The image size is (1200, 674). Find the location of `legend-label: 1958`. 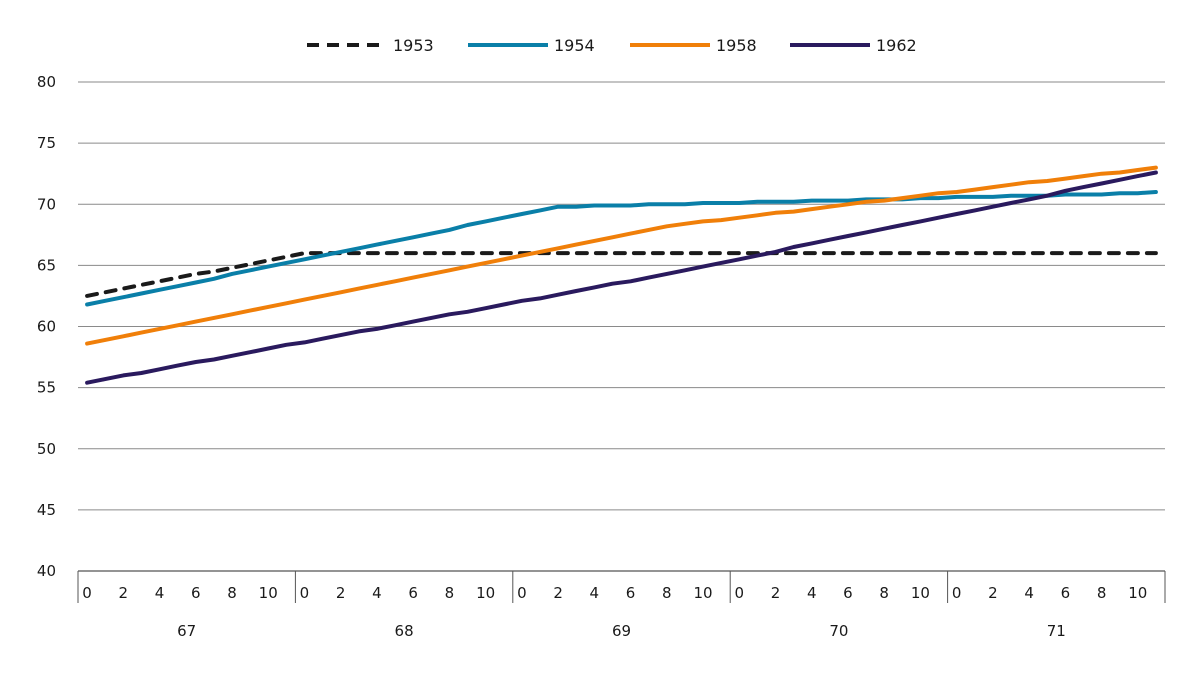

legend-label: 1958 is located at coordinates (736, 45).